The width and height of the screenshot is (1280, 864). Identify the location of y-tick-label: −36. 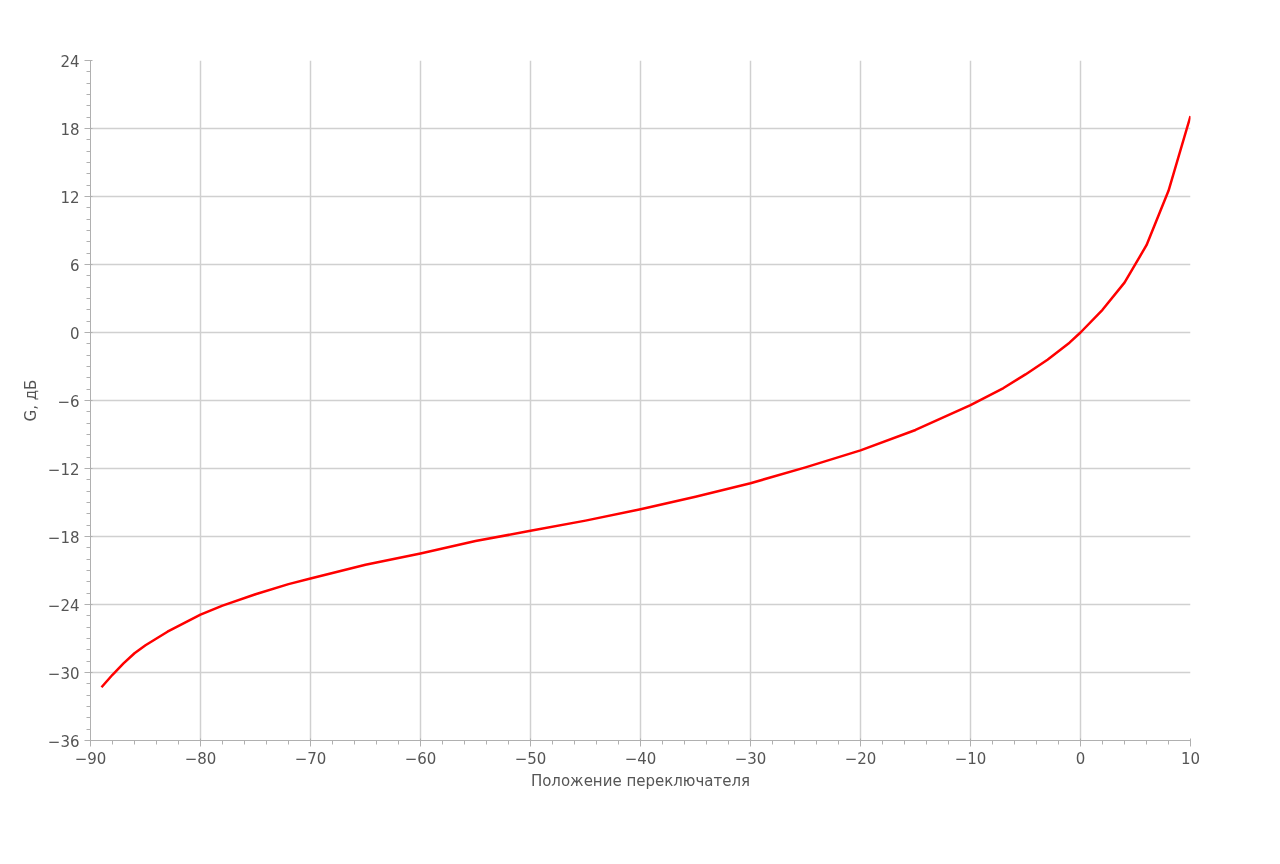
(63, 741).